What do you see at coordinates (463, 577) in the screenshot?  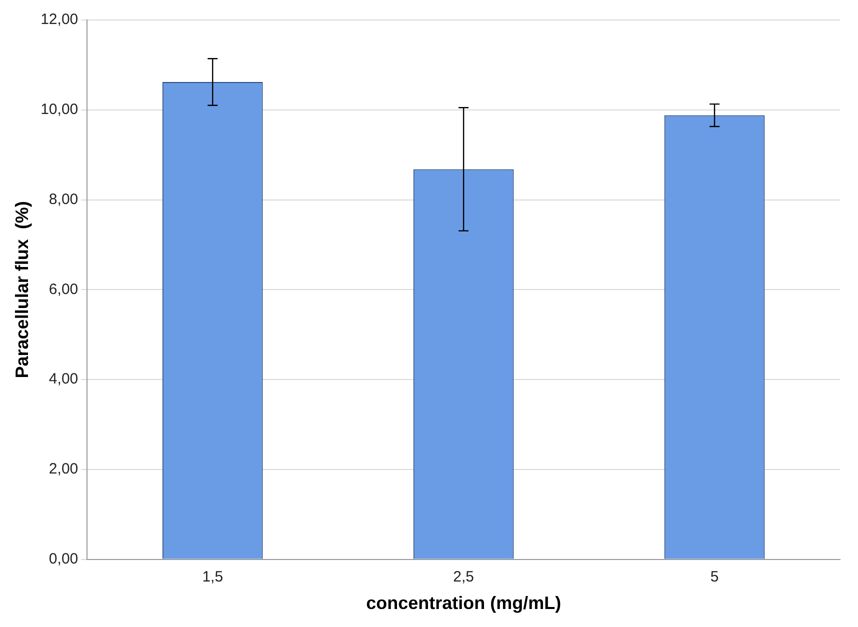 I see `x-tick-label: 2,5` at bounding box center [463, 577].